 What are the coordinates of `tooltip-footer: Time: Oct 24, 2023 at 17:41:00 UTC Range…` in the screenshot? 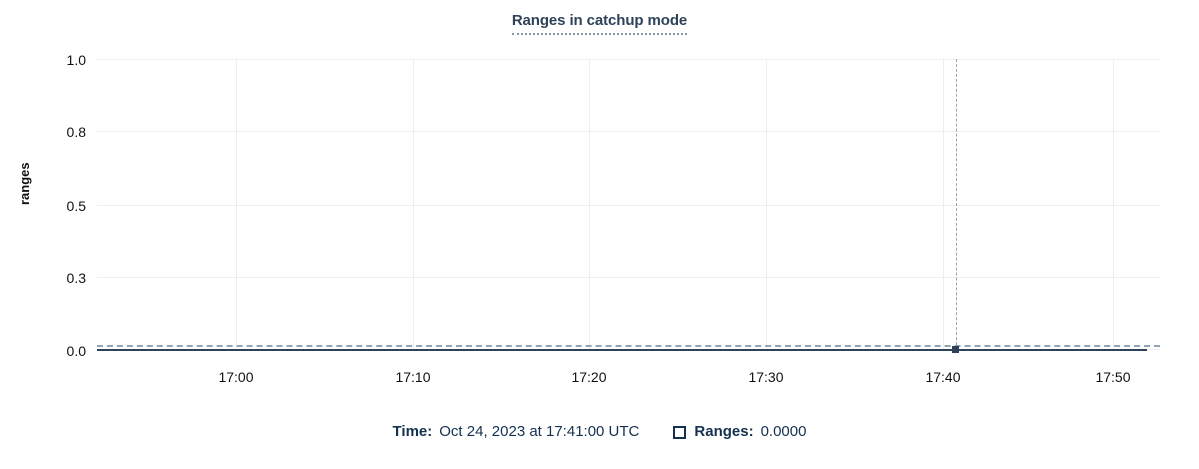 It's located at (599, 432).